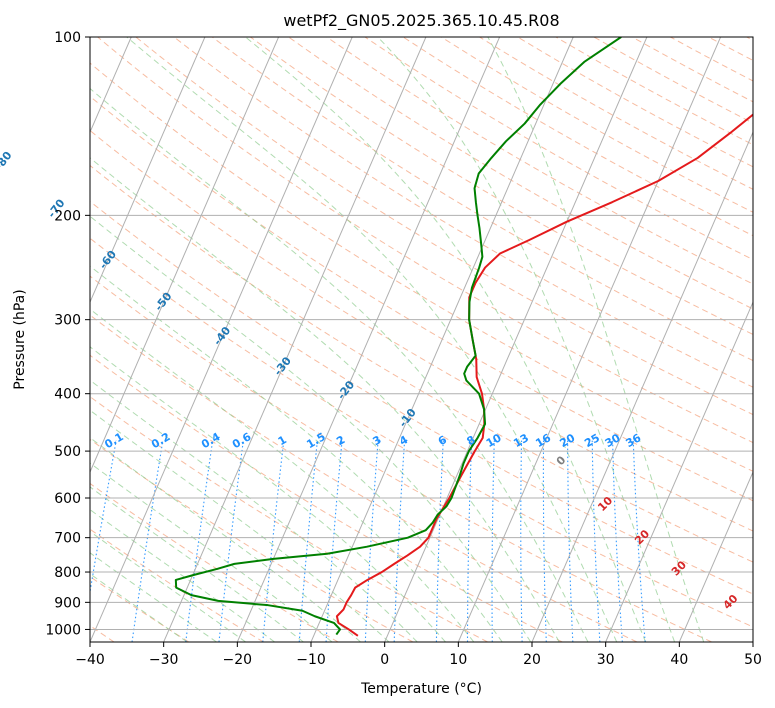  Describe the element at coordinates (67, 499) in the screenshot. I see `y-tick-label-5: 600` at that location.